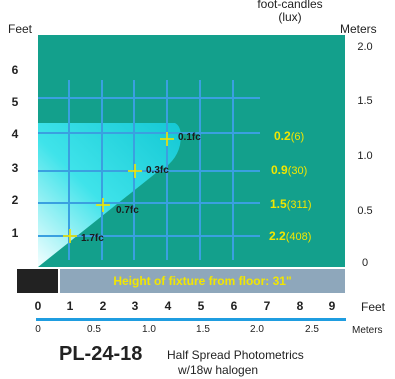 The width and height of the screenshot is (395, 379). I want to click on x-tick-meters-2.0: 2.0, so click(257, 329).